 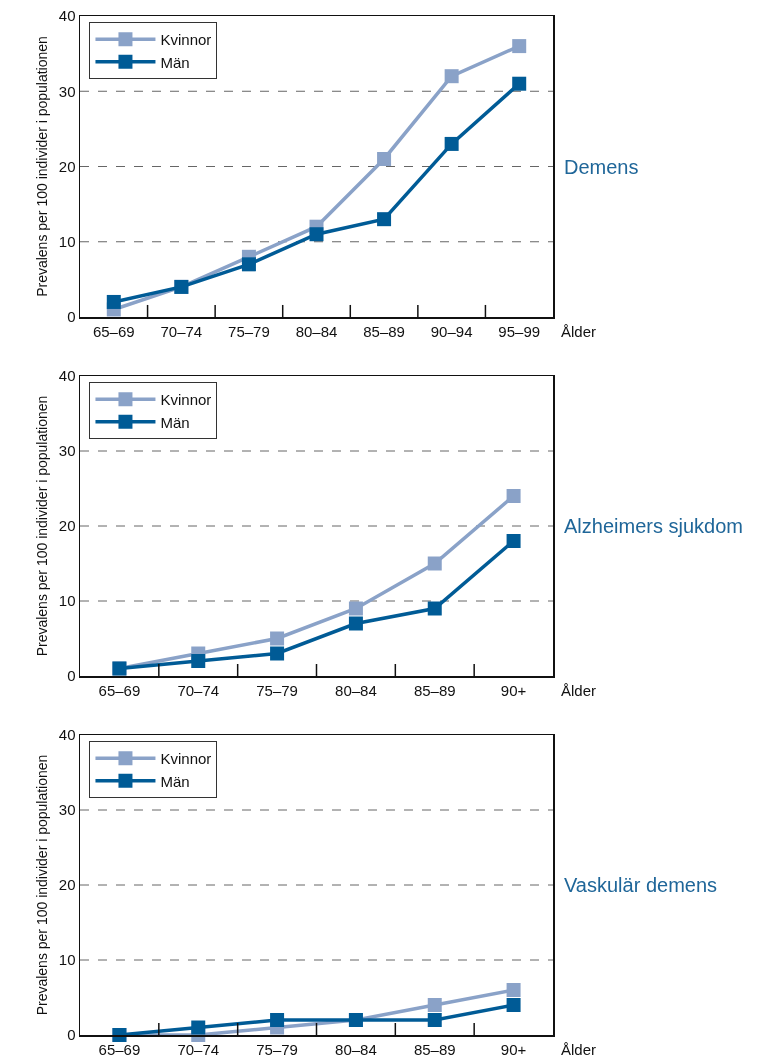 What do you see at coordinates (653, 526) in the screenshot?
I see `text: Alzheimers sjukdom` at bounding box center [653, 526].